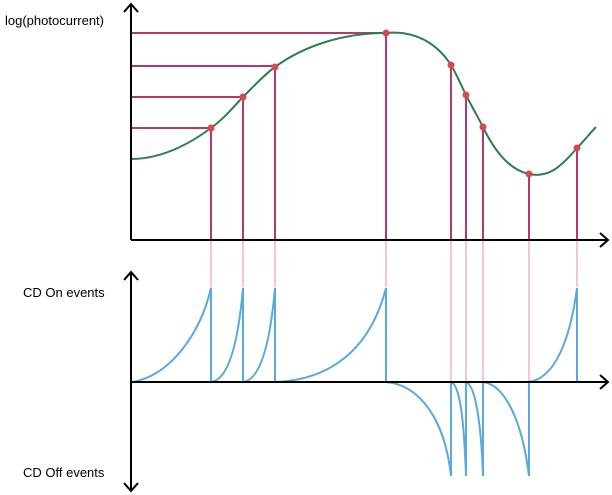 The width and height of the screenshot is (612, 495). Describe the element at coordinates (355, 335) in the screenshot. I see `on-event-traces` at that location.